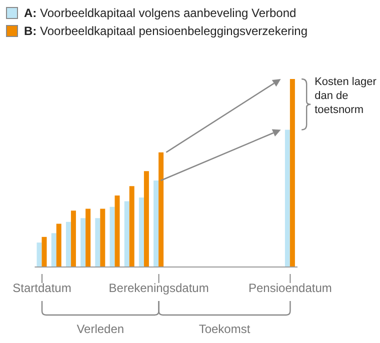 The width and height of the screenshot is (380, 343). I want to click on x-tick-label: Startdatum, so click(42, 288).